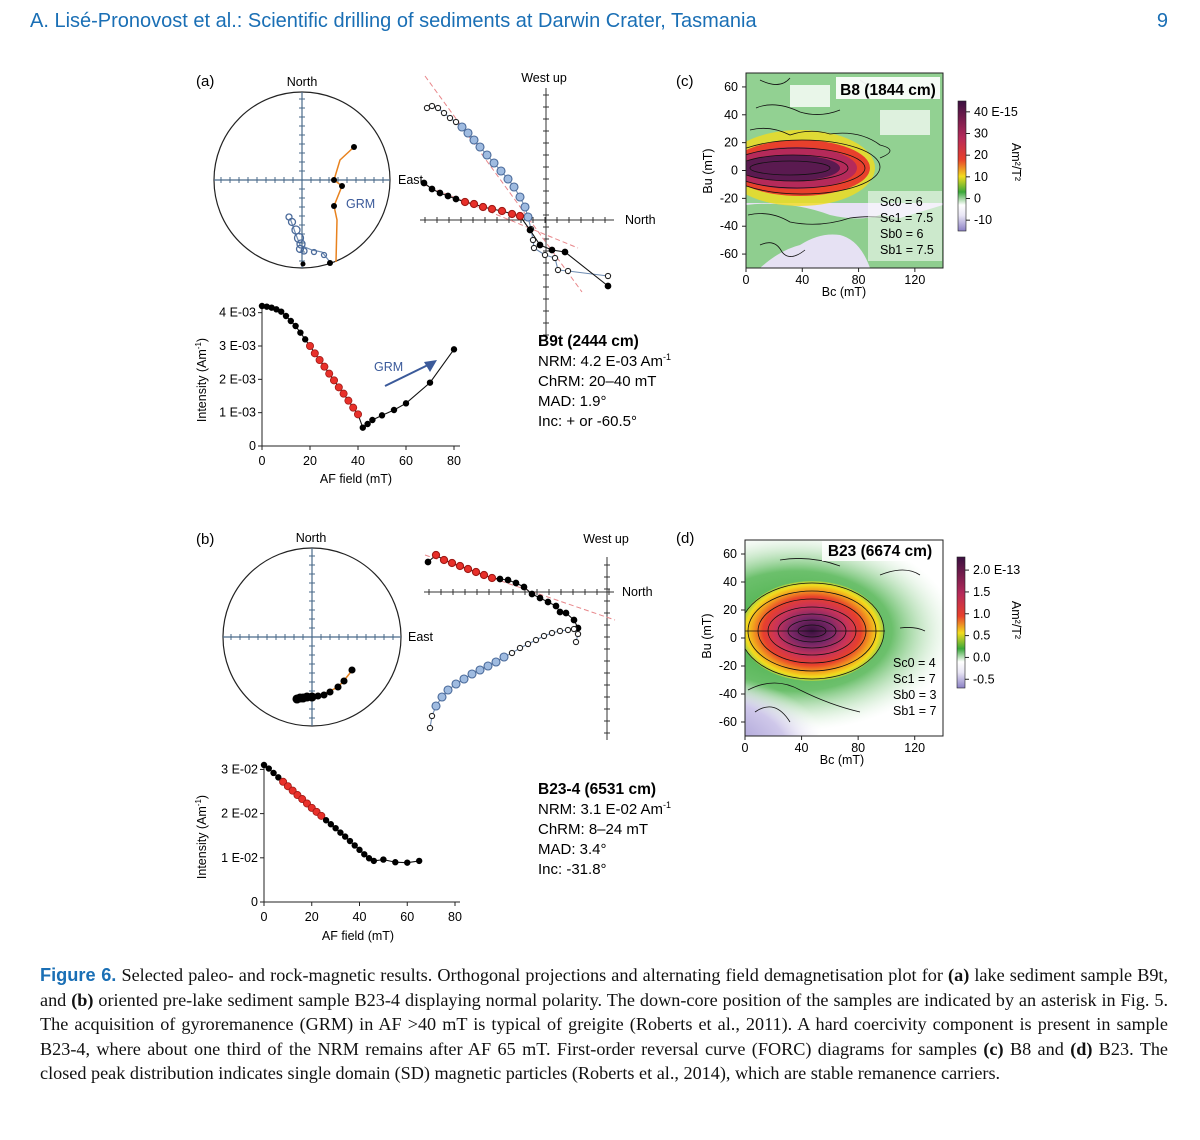  What do you see at coordinates (604, 809) in the screenshot?
I see `sample-b-nrm: NRM: 3.1 E-02 Am-1` at bounding box center [604, 809].